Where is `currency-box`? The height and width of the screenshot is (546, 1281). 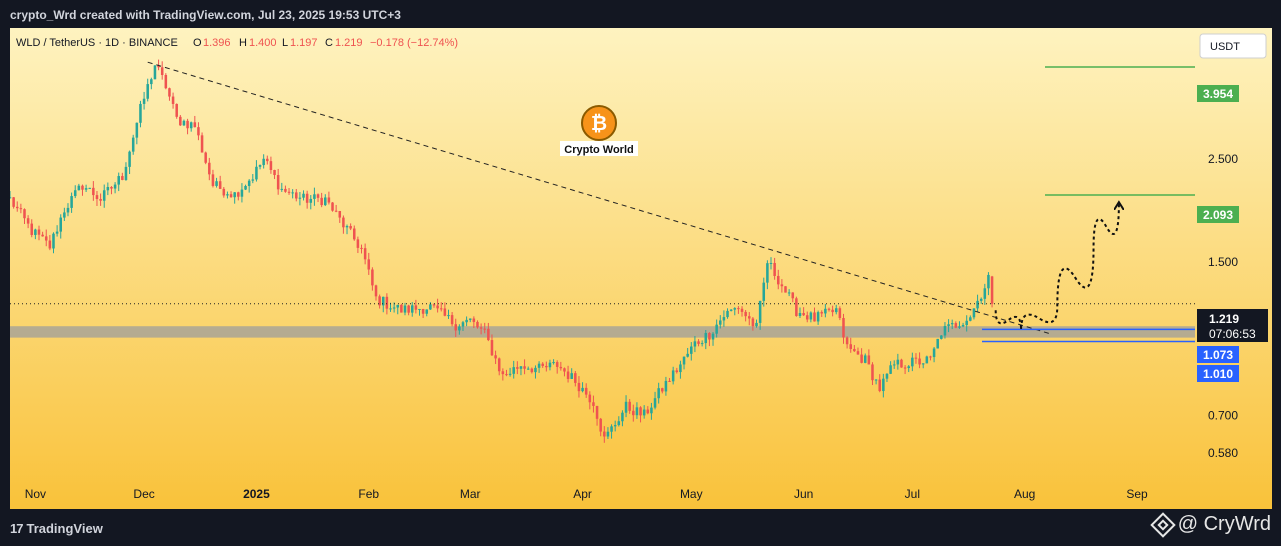
currency-box is located at coordinates (1233, 46).